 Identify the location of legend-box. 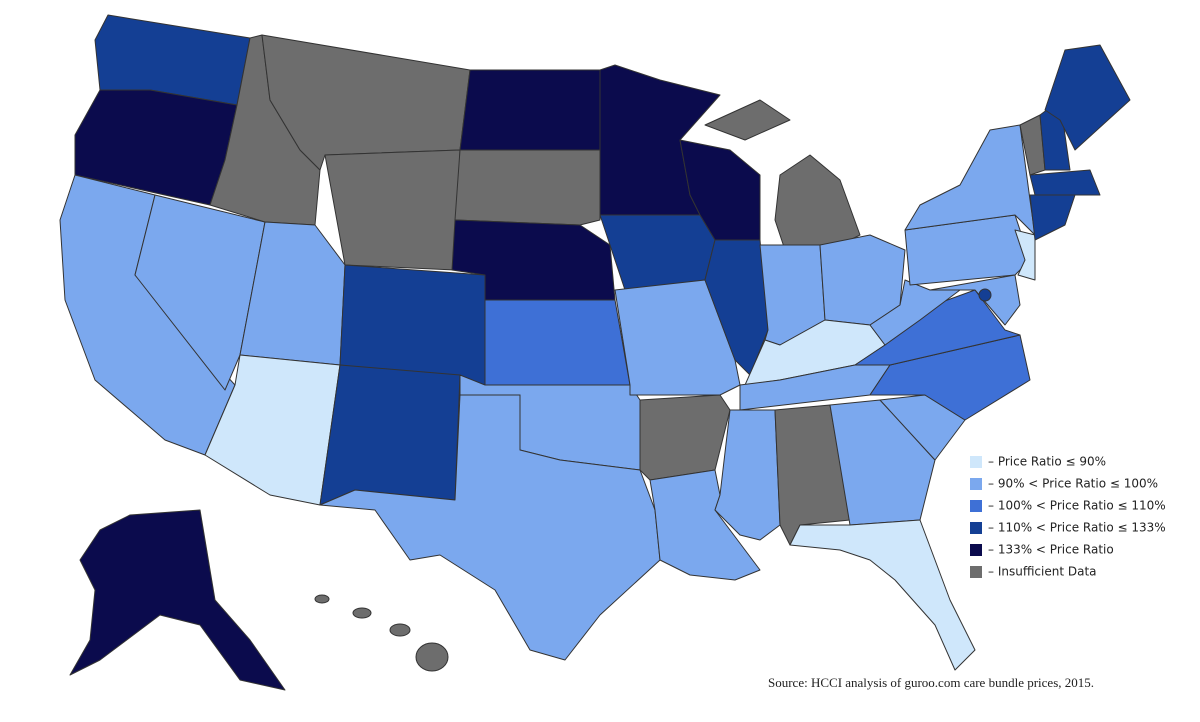
(1069, 517).